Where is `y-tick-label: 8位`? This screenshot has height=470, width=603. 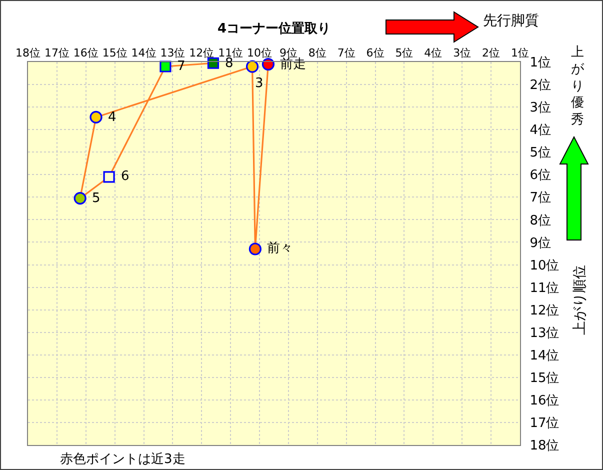 y-tick-label: 8位 is located at coordinates (540, 220).